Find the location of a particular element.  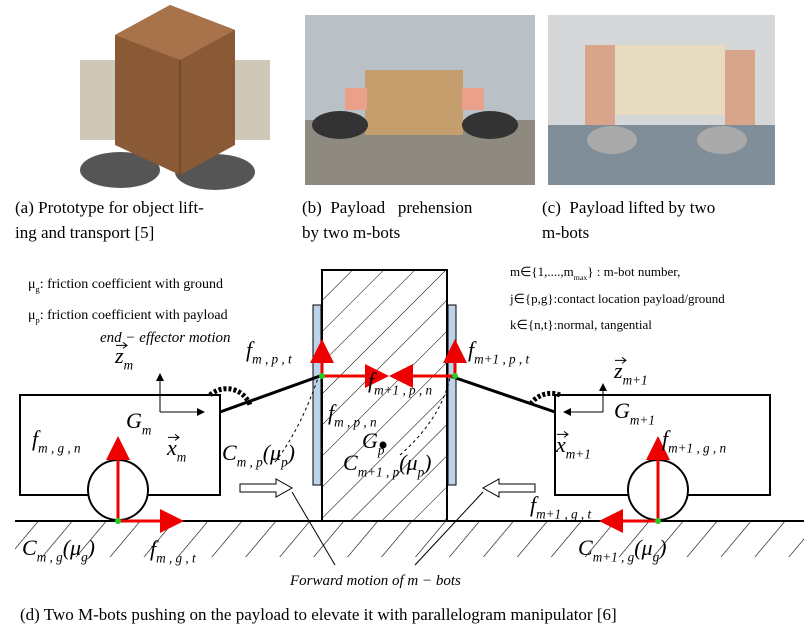

diagram-label: Cm , p(μp) is located at coordinates (258, 455).